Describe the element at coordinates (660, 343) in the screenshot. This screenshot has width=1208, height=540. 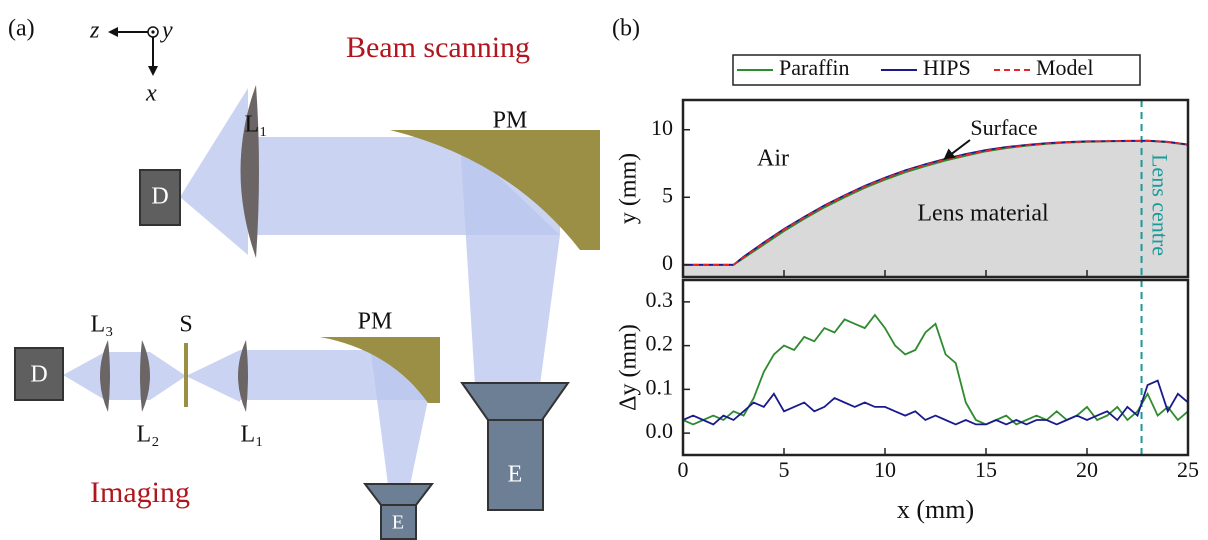
I see `y-tick-label: 0.2` at that location.